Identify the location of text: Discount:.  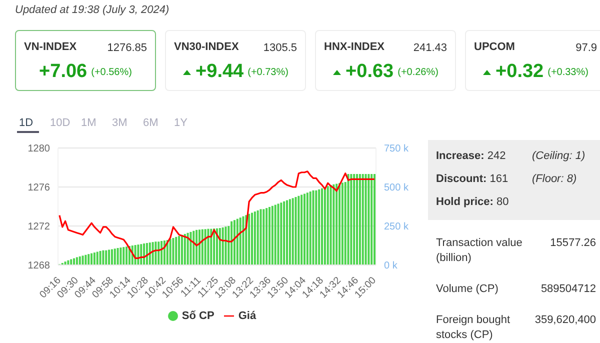
(461, 179).